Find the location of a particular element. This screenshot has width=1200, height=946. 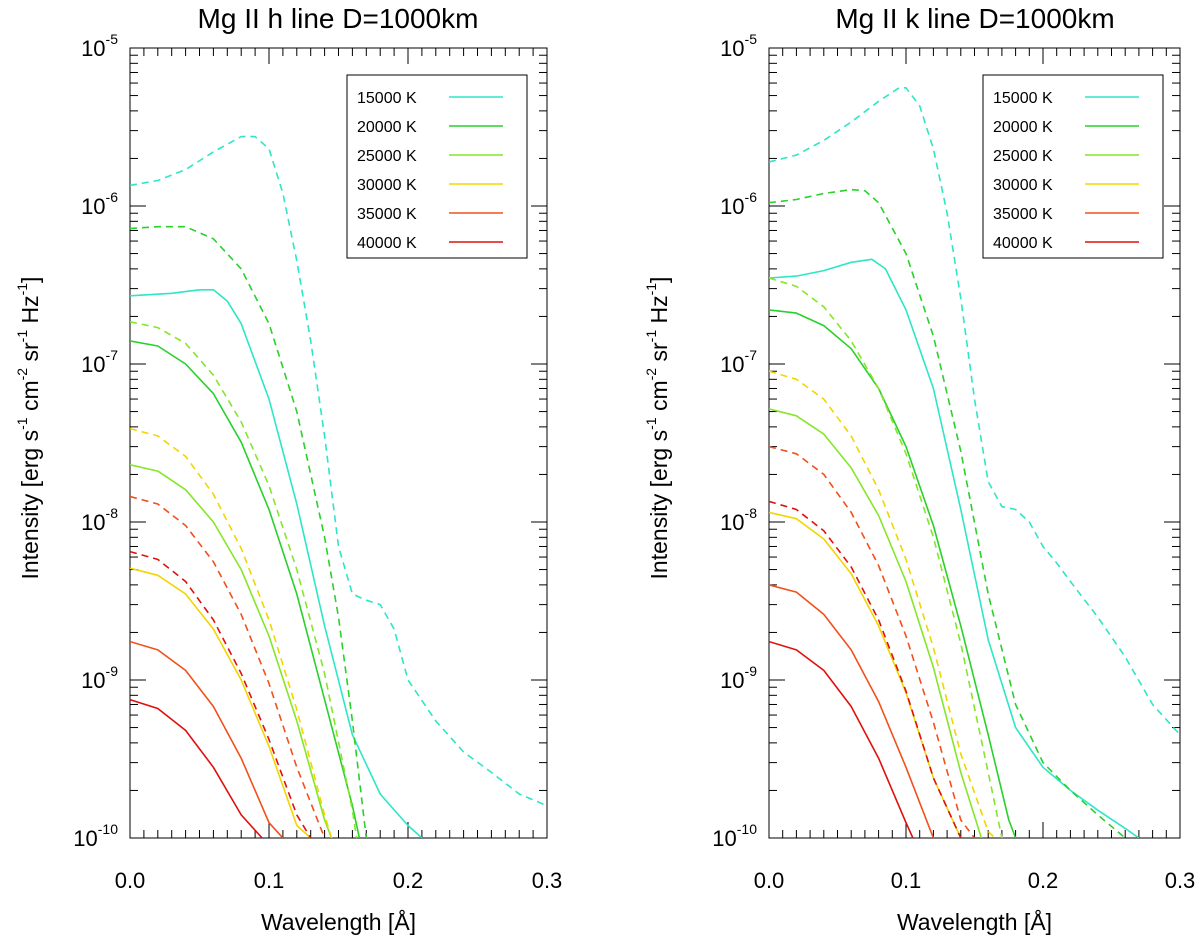

y-tick-label: 10⁻⁸ is located at coordinates (99, 520).